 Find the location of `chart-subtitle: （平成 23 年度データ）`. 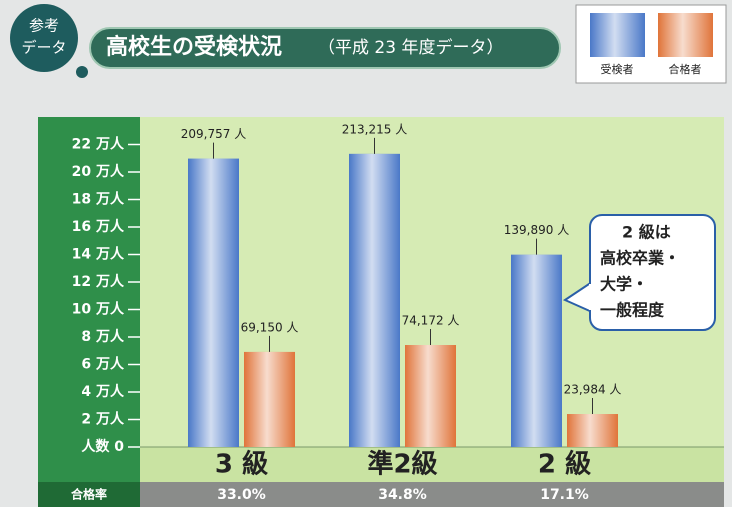

chart-subtitle: （平成 23 年度データ） is located at coordinates (410, 47).